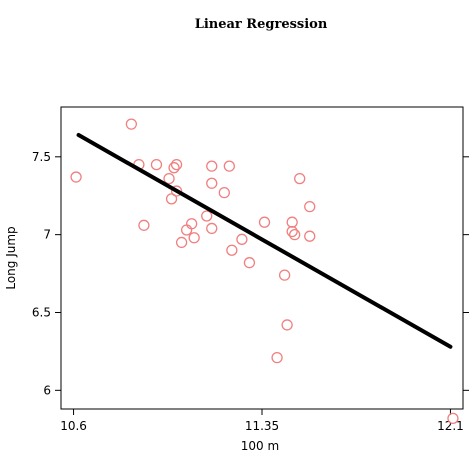 This screenshot has height=474, width=474. I want to click on y-tick-label: 7.5, so click(41, 157).